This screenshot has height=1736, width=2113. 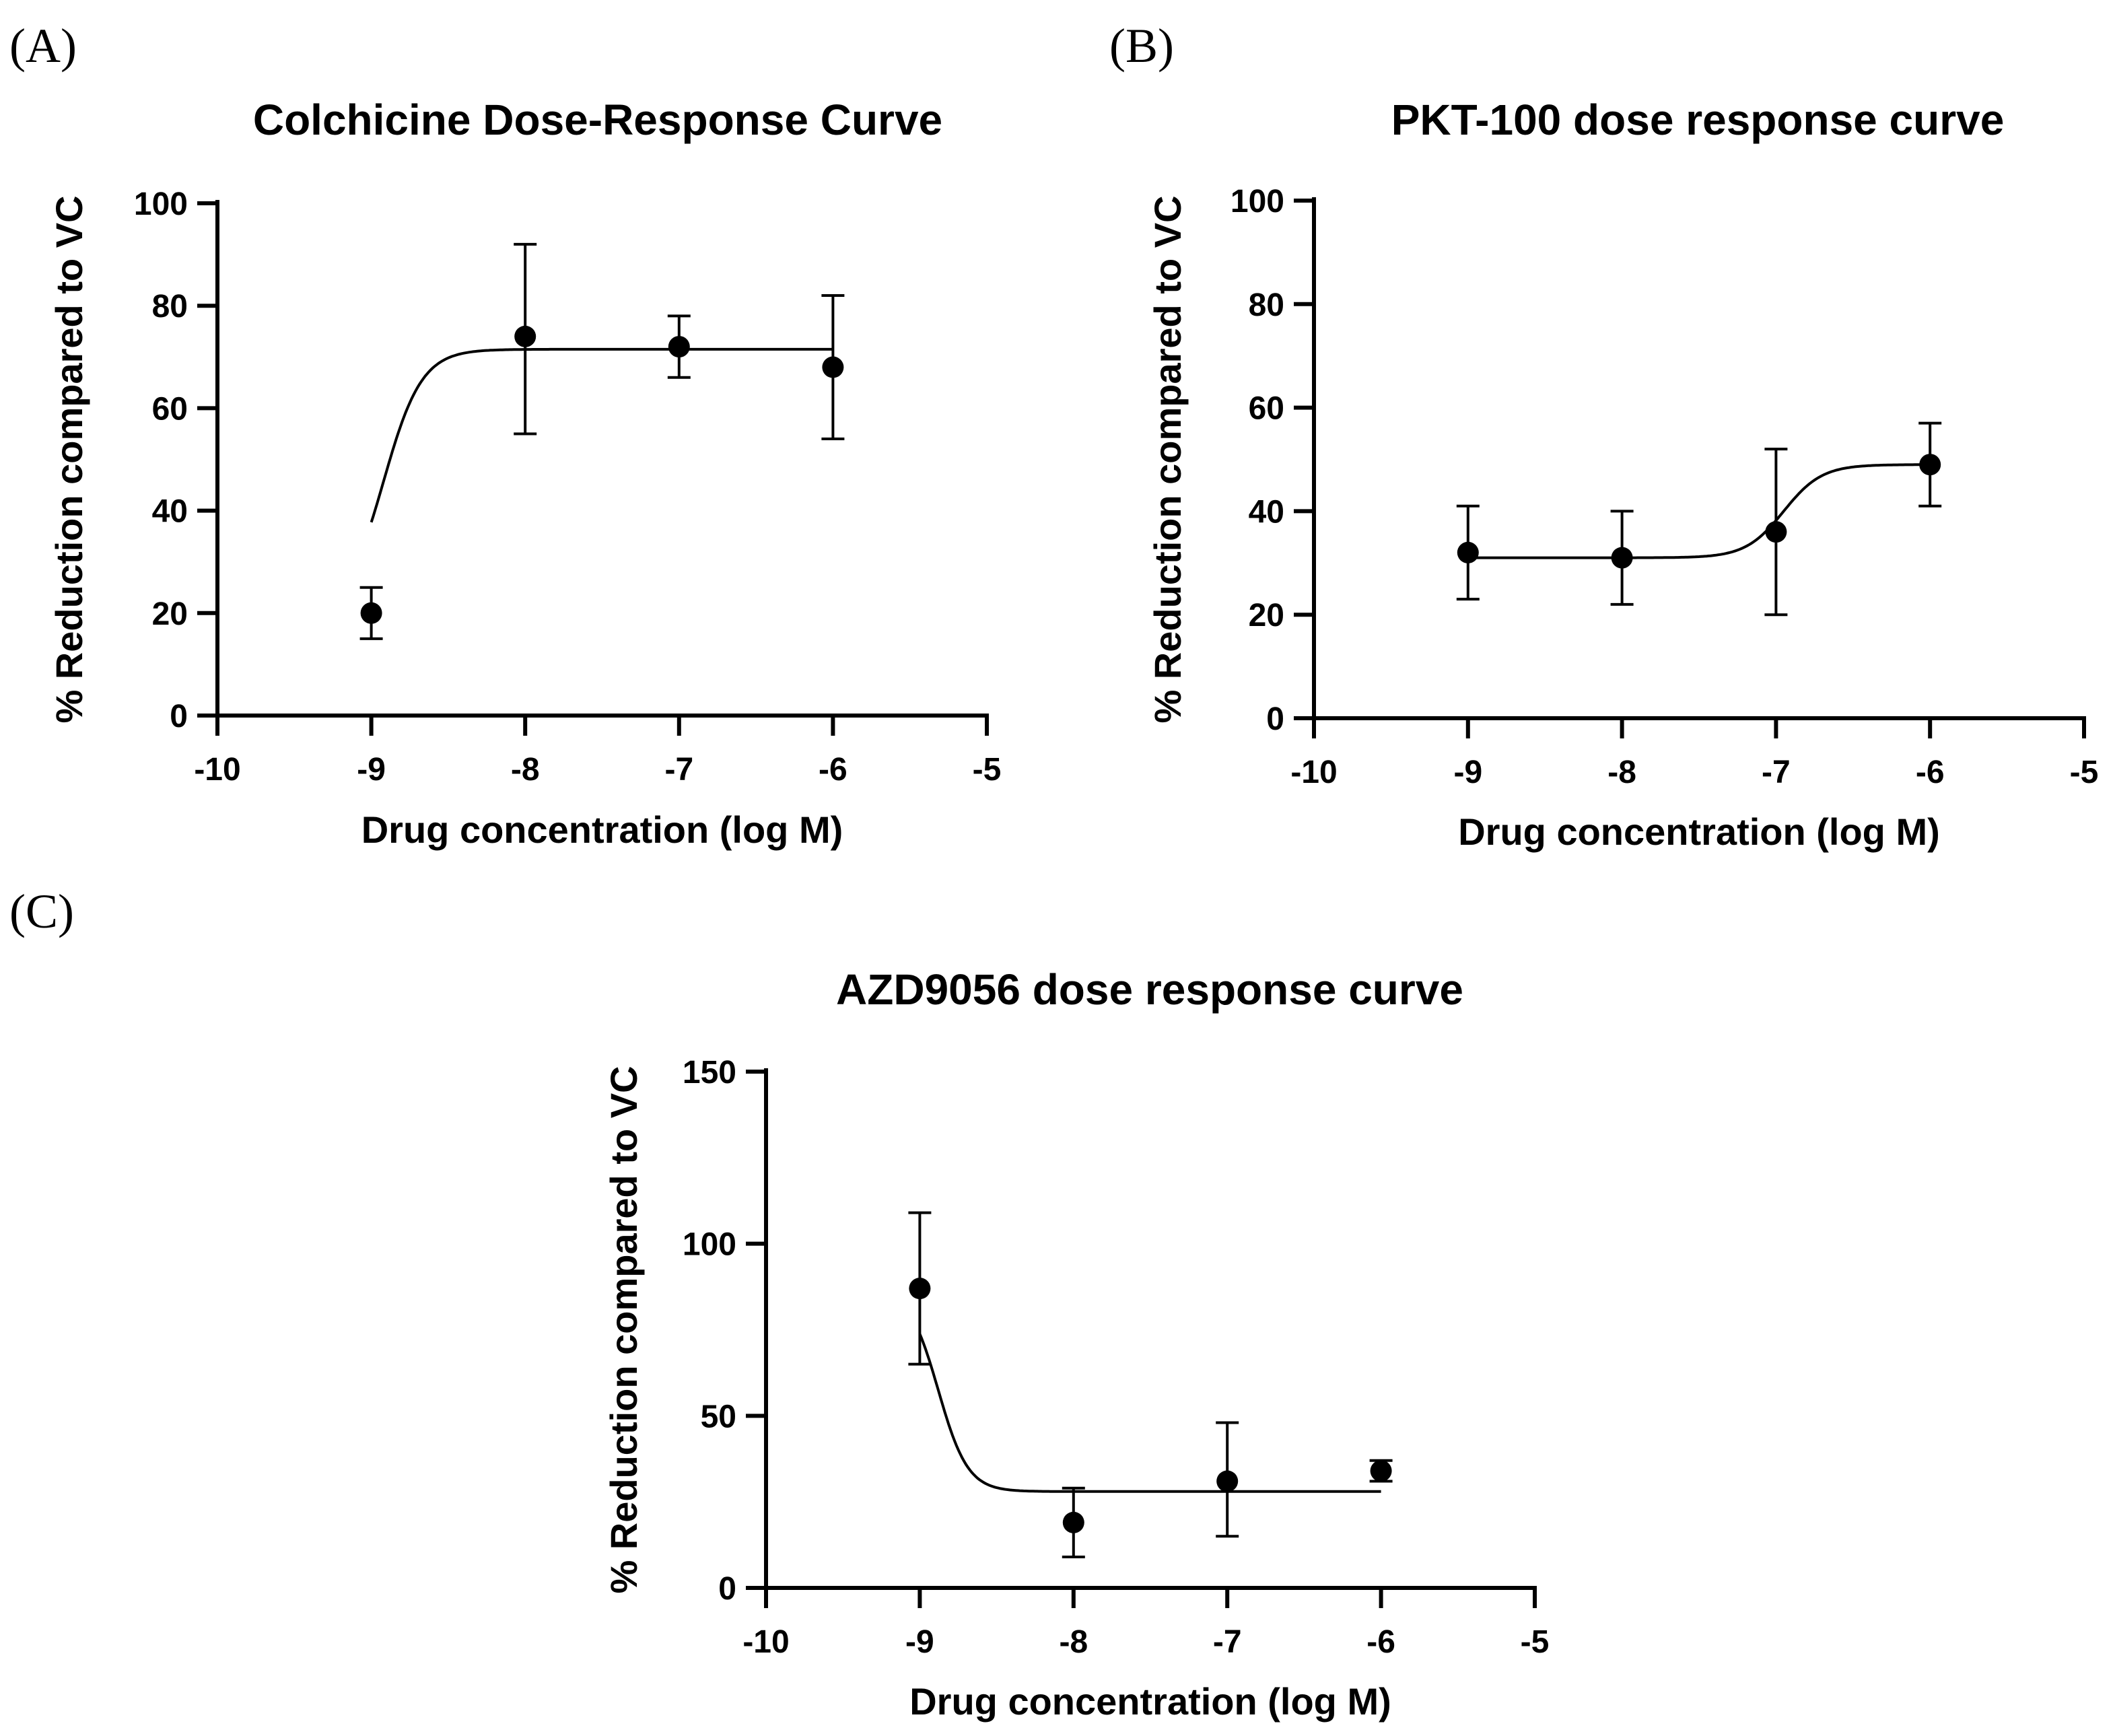 What do you see at coordinates (1698, 120) in the screenshot?
I see `chart-title: PKT-100 dose response curve` at bounding box center [1698, 120].